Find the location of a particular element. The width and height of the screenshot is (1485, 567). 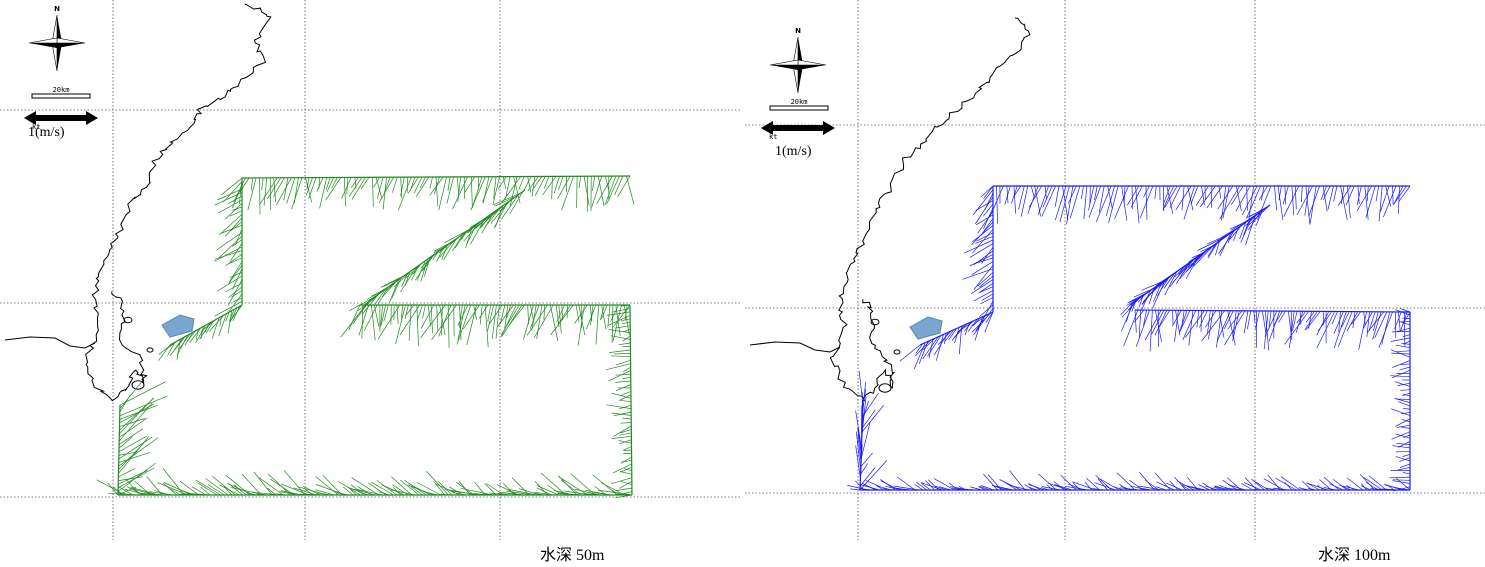

velocity-scale-arrow is located at coordinates (61, 118).